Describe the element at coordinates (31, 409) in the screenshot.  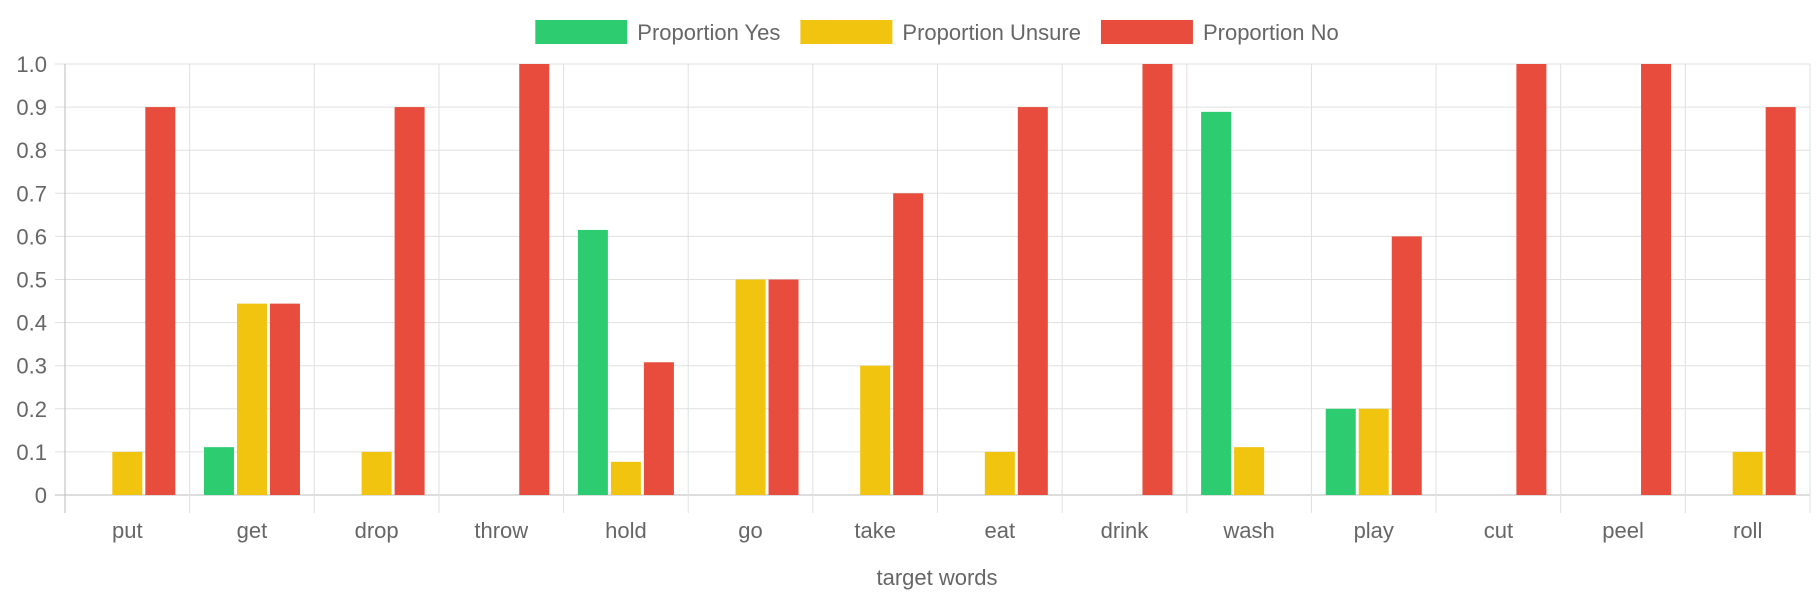
I see `y-tick-label: 0.2` at that location.